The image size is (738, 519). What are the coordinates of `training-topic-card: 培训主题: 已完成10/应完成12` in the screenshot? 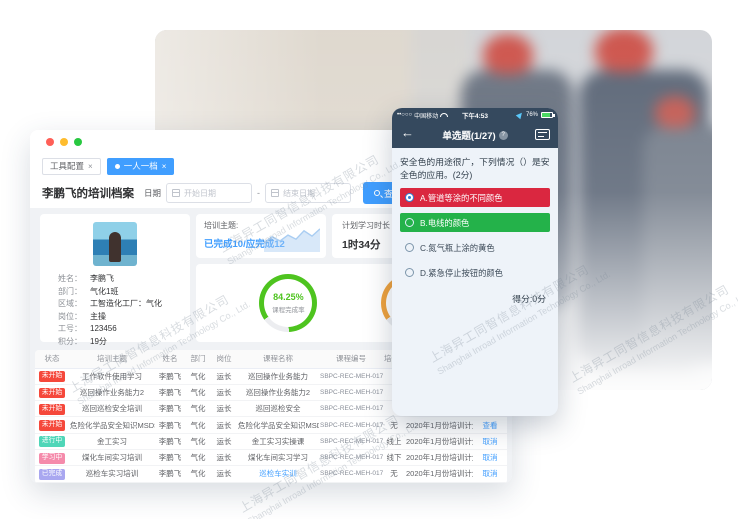 It's located at (261, 236).